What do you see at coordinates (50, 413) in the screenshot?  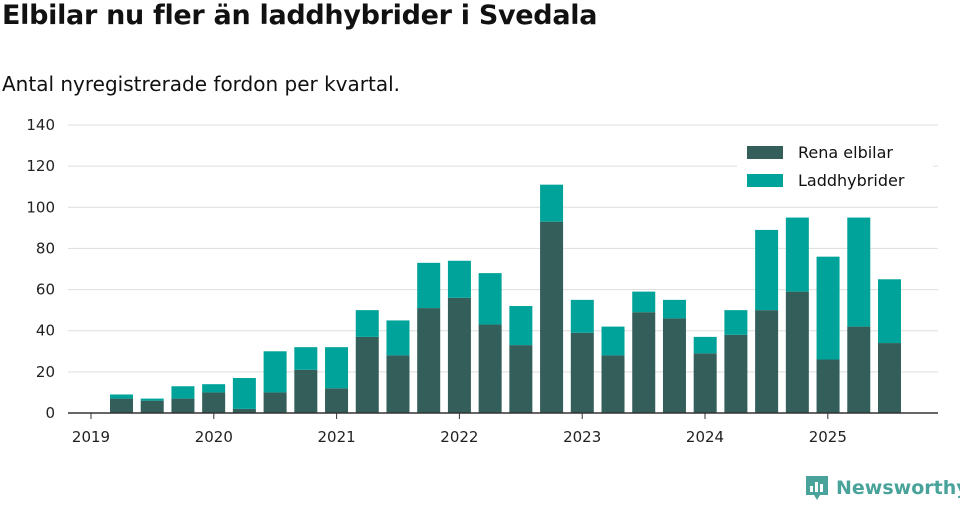 I see `y-tick-label: 0` at bounding box center [50, 413].